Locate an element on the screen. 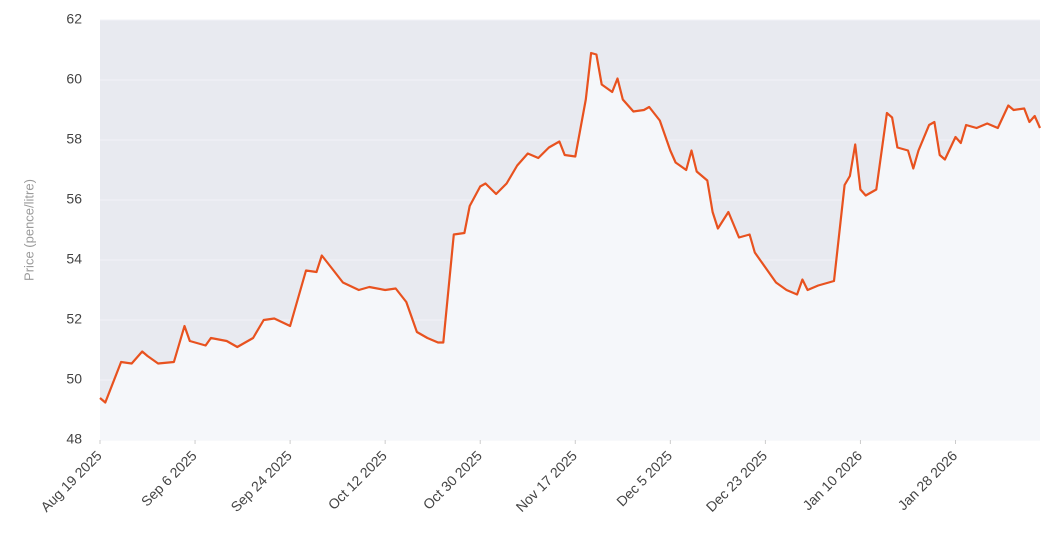 The image size is (1052, 555). x-tick-label: Oct 12 2025 is located at coordinates (357, 479).